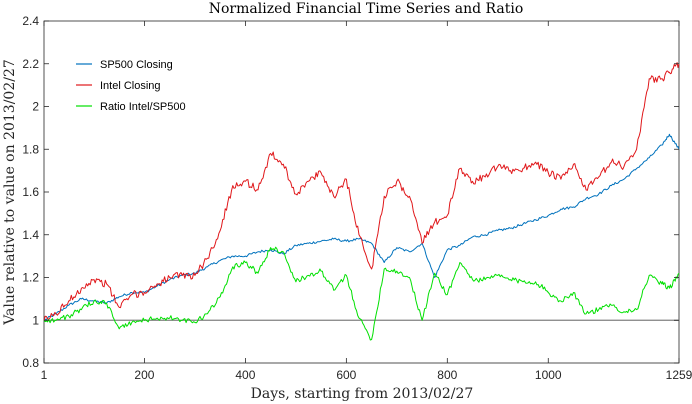 The height and width of the screenshot is (404, 692). Describe the element at coordinates (144, 375) in the screenshot. I see `x-tick-label: 200` at that location.